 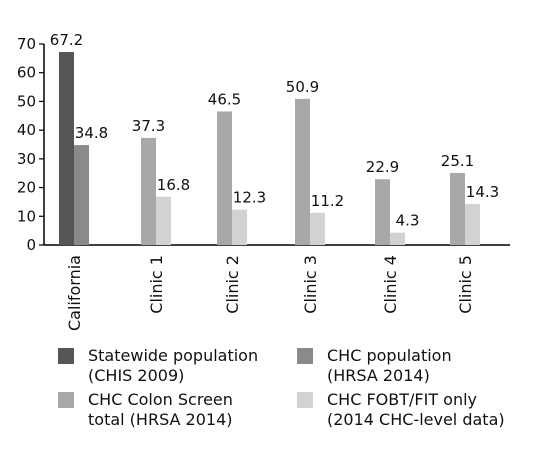 What do you see at coordinates (66, 40) in the screenshot?
I see `data-label-california-1: 67.2` at bounding box center [66, 40].